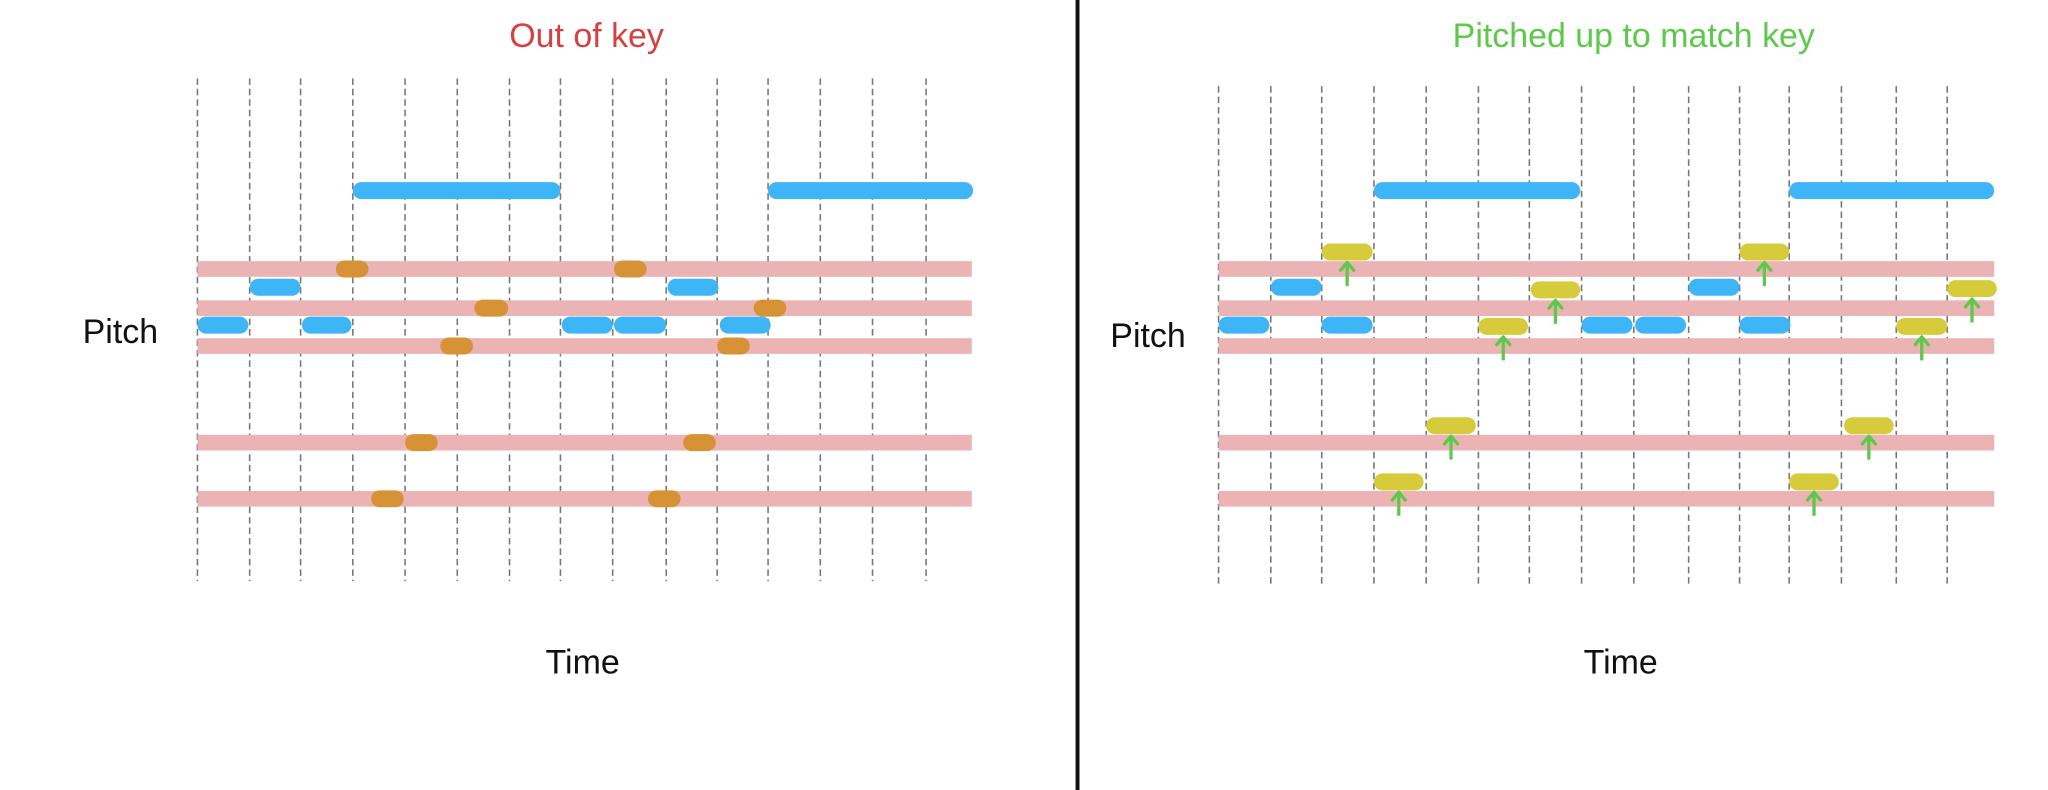  Describe the element at coordinates (586, 36) in the screenshot. I see `panel-title: Out of key` at that location.